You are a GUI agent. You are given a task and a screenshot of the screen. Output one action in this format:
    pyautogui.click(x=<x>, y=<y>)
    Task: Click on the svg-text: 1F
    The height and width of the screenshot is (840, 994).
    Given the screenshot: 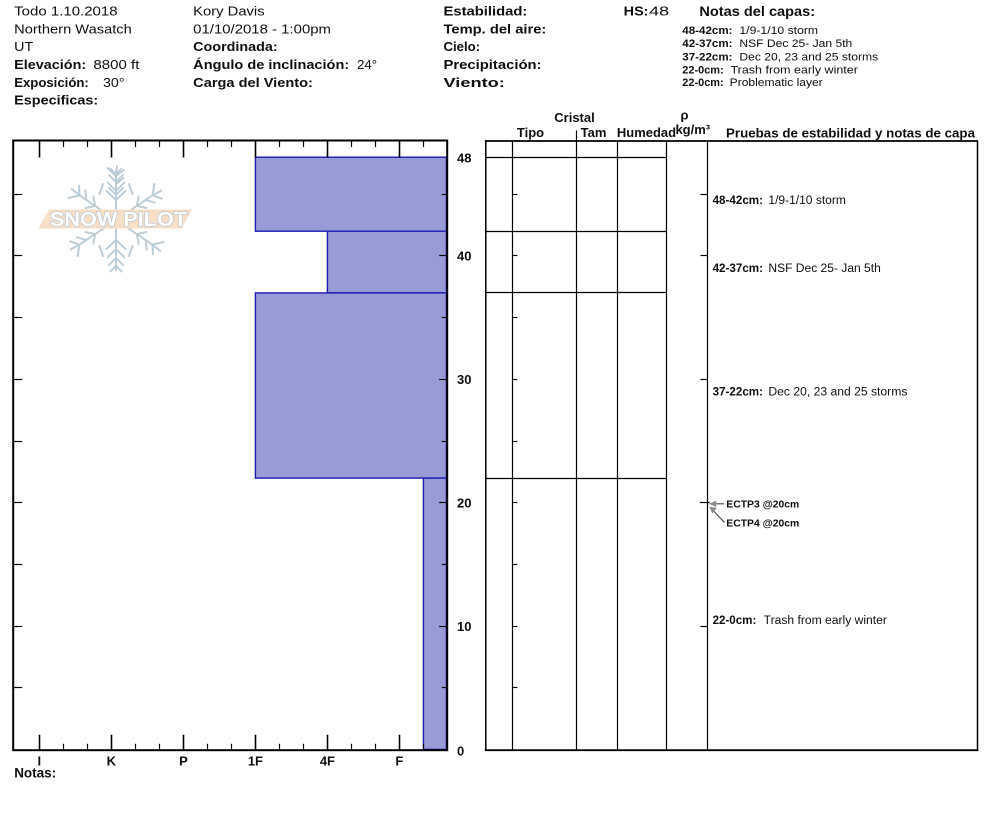 What is the action you would take?
    pyautogui.click(x=255, y=761)
    